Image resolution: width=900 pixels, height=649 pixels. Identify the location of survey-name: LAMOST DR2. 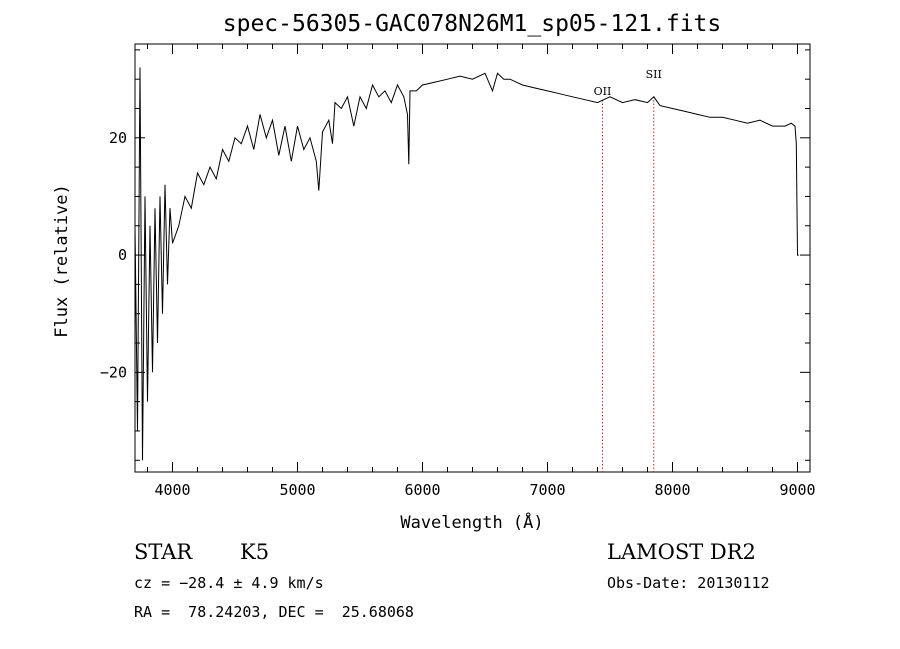
(681, 552).